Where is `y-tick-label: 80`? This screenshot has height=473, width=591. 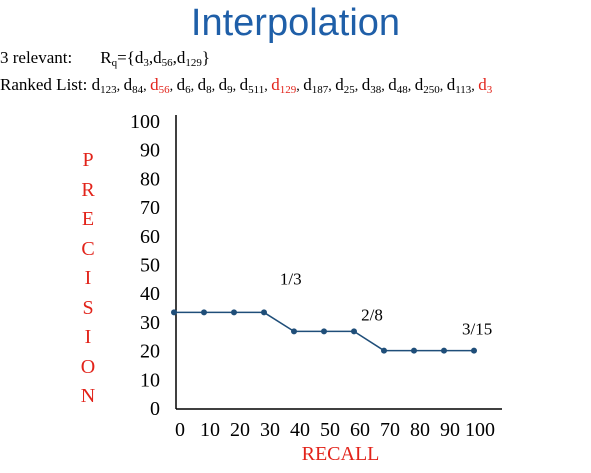 y-tick-label: 80 is located at coordinates (150, 179).